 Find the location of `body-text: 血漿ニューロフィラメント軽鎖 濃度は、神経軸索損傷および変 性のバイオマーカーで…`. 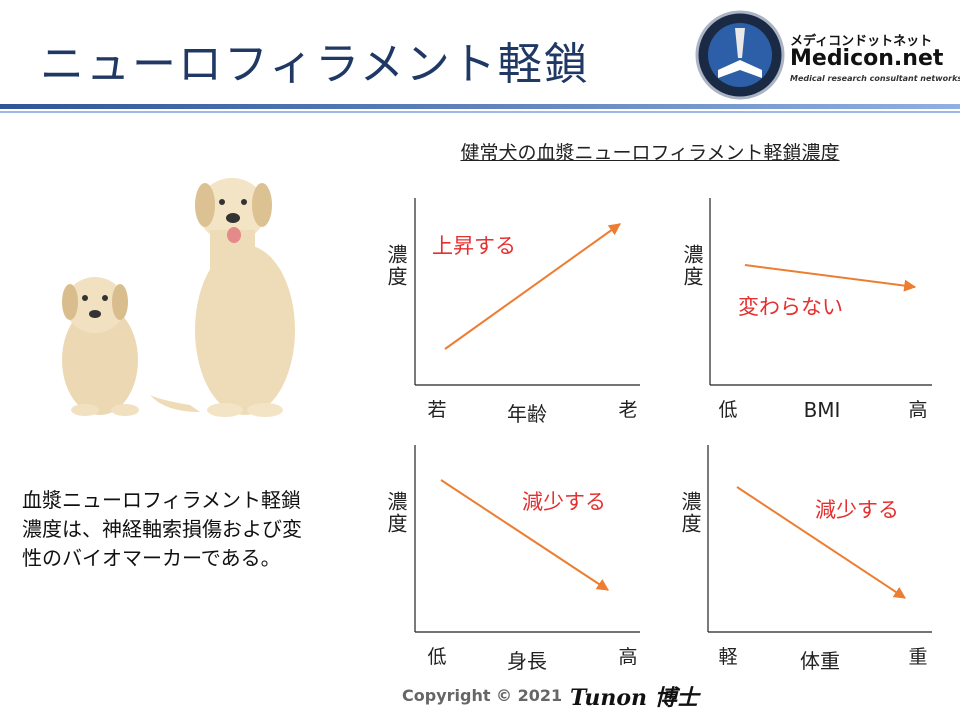

body-text: 血漿ニューロフィラメント軽鎖 濃度は、神経軸索損傷および変 性のバイオマーカーで… is located at coordinates (162, 529).